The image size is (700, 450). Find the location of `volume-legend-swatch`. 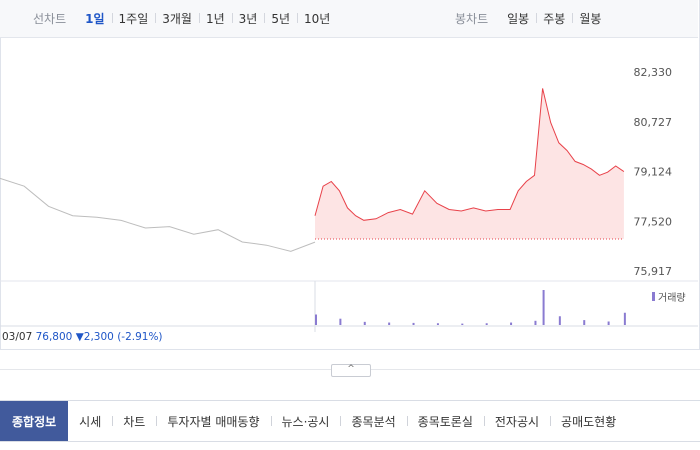

volume-legend-swatch is located at coordinates (653, 296).